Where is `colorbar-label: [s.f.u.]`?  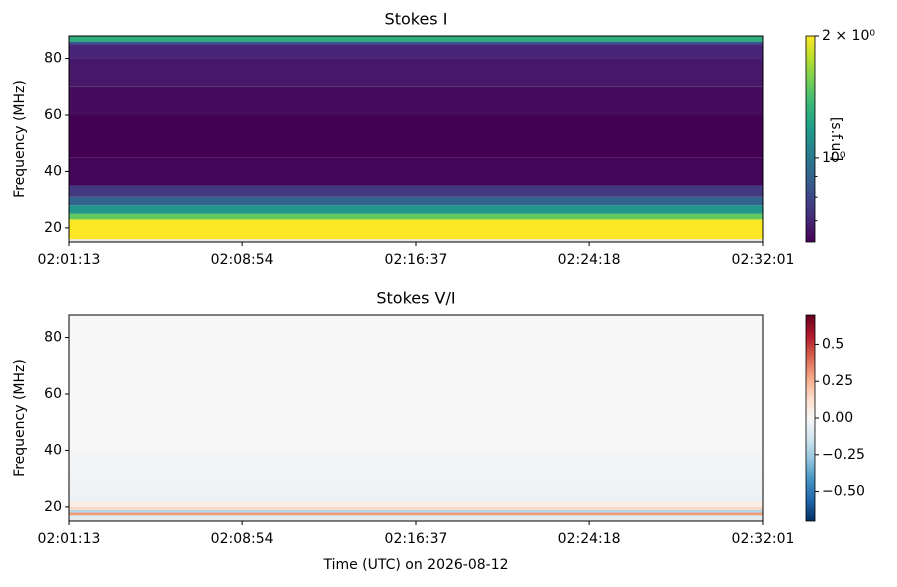
colorbar-label: [s.f.u.] is located at coordinates (836, 139).